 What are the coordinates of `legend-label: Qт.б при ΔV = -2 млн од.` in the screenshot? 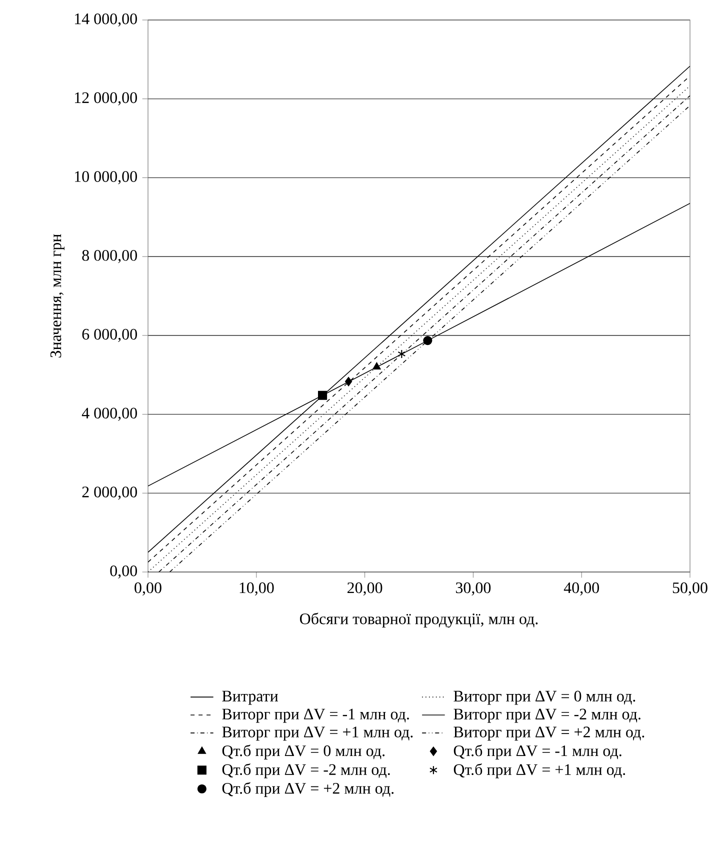 It's located at (306, 770).